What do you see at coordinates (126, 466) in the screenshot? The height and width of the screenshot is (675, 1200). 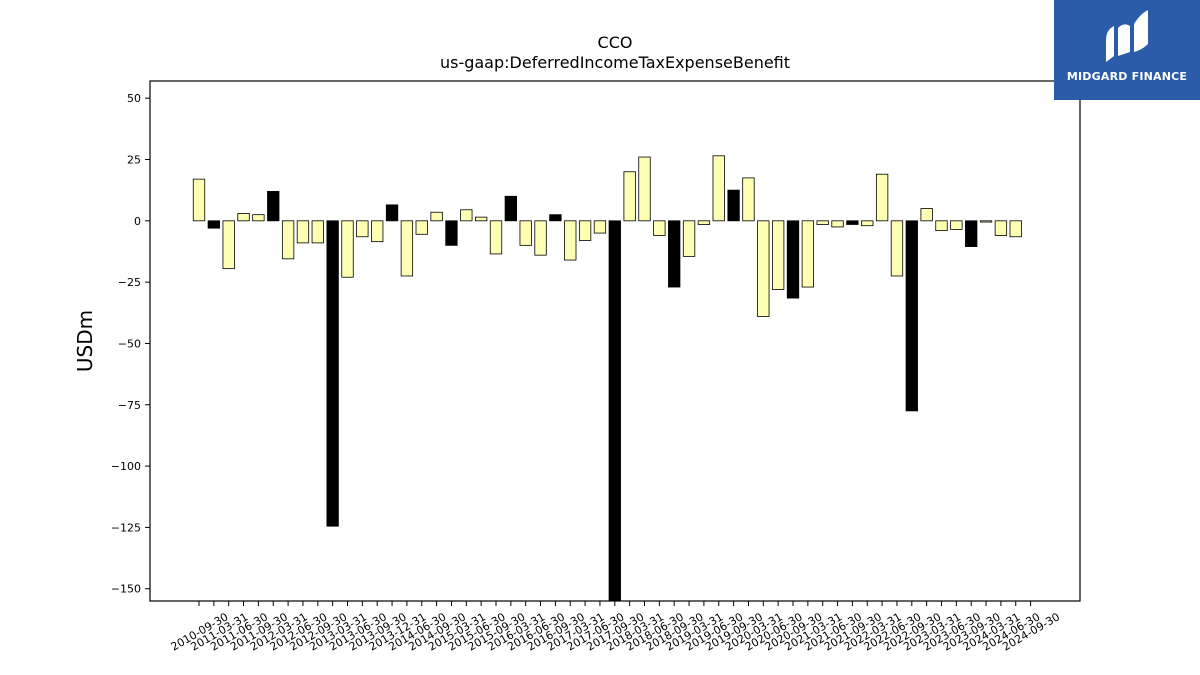 I see `y-tick-label: −100` at bounding box center [126, 466].